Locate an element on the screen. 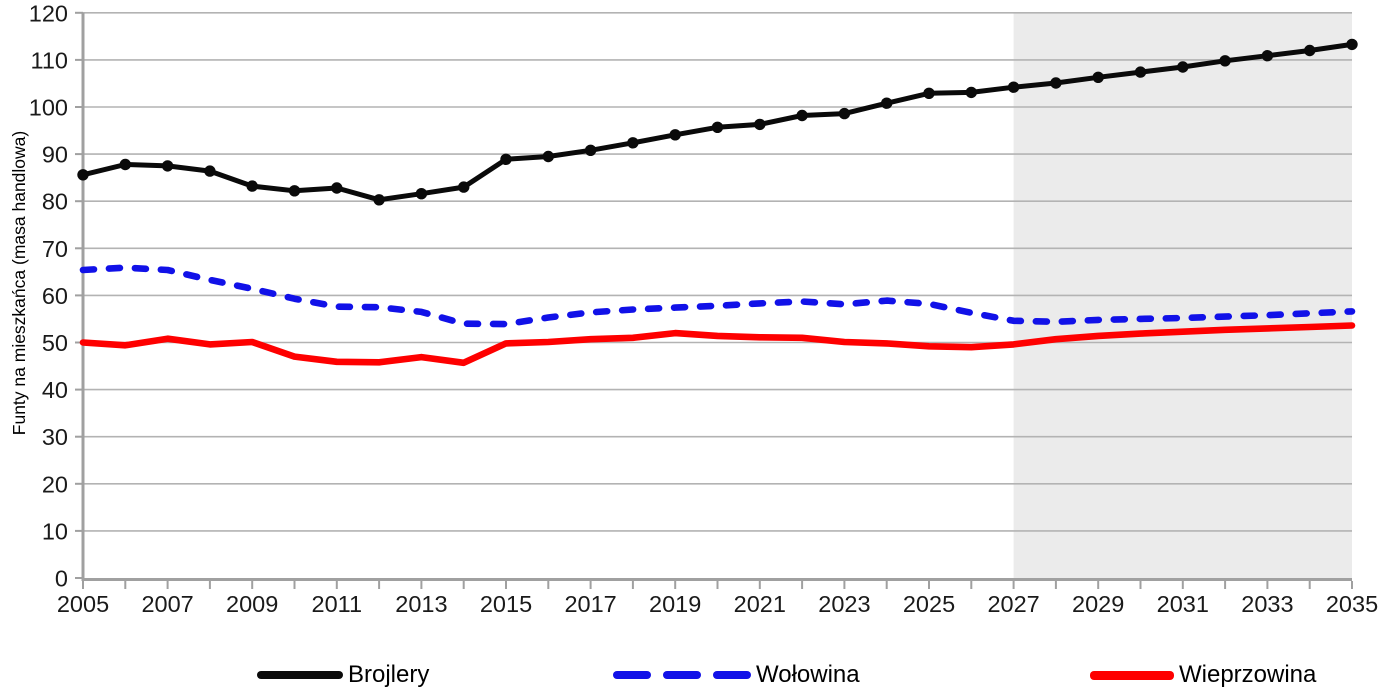 The height and width of the screenshot is (700, 1400). x-tick-label: 2023 is located at coordinates (844, 604).